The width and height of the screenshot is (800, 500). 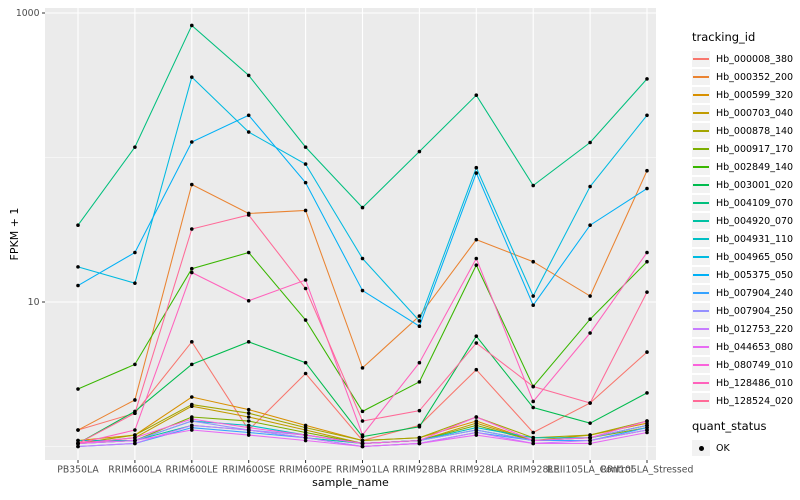 I want to click on legend-label: Hb_007904_250, so click(x=755, y=311).